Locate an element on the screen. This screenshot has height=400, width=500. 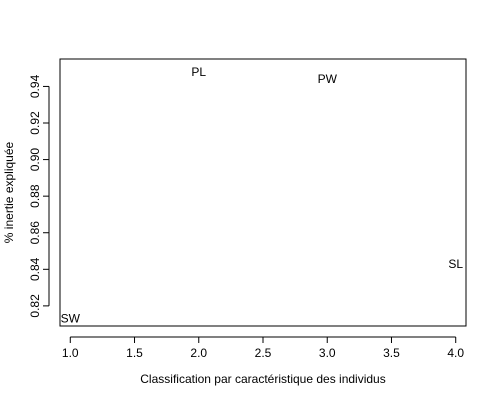
x-tick-label: 2.5 is located at coordinates (263, 353).